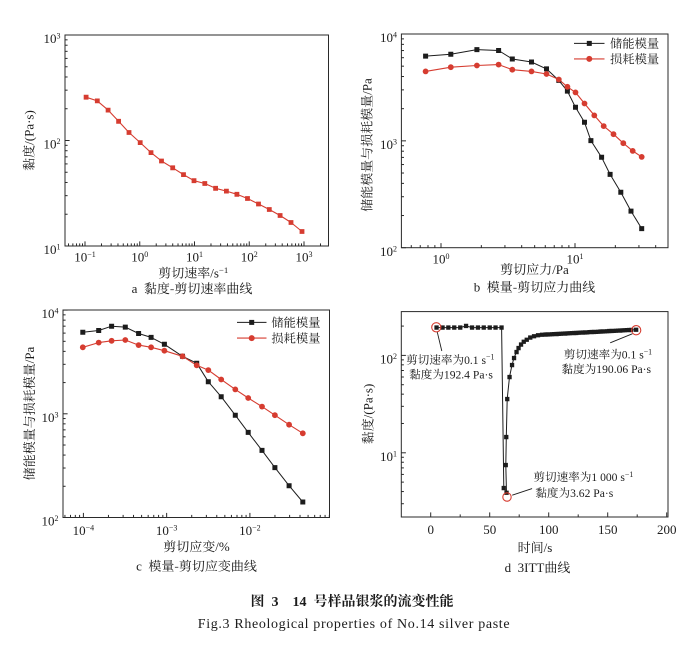  I want to click on svg-text: b, so click(480, 287).